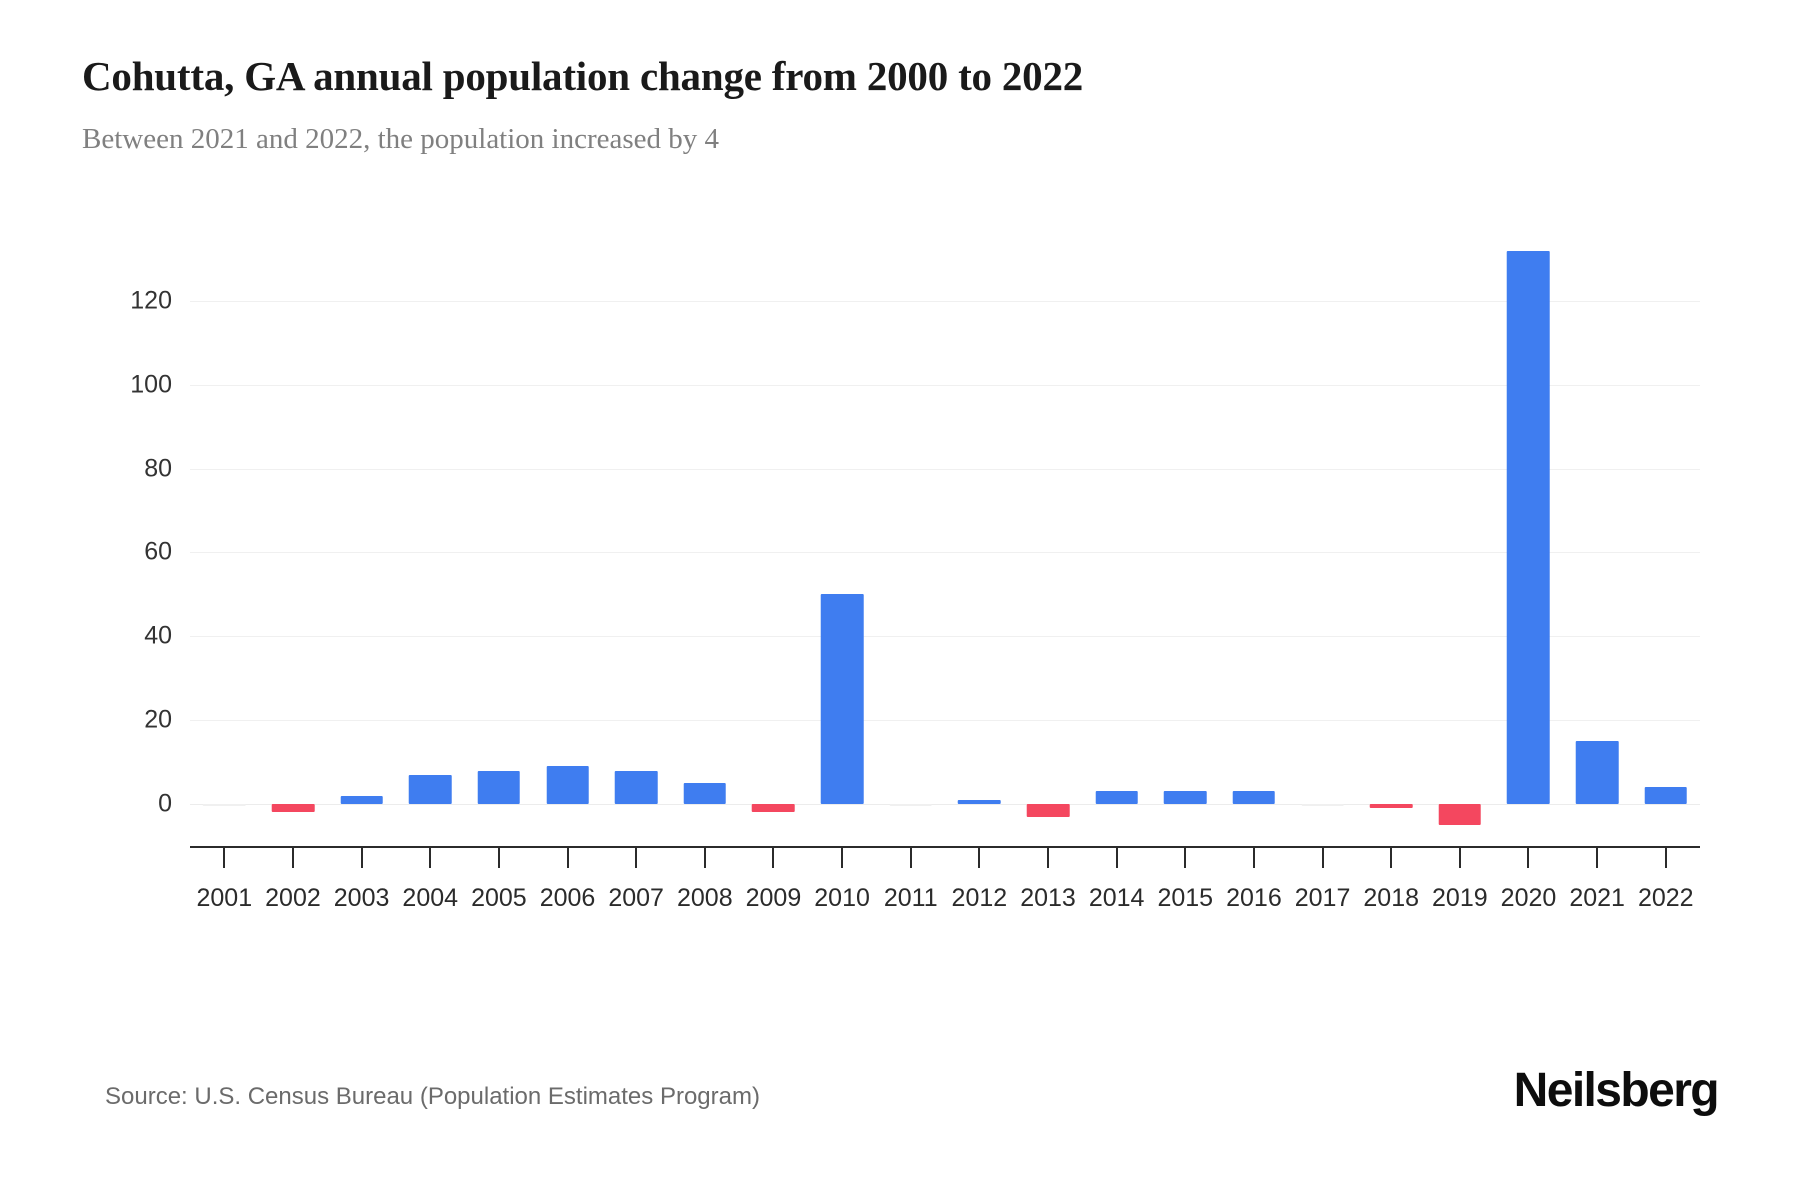 This screenshot has width=1800, height=1200. What do you see at coordinates (1116, 898) in the screenshot?
I see `x-tick-label: 2014` at bounding box center [1116, 898].